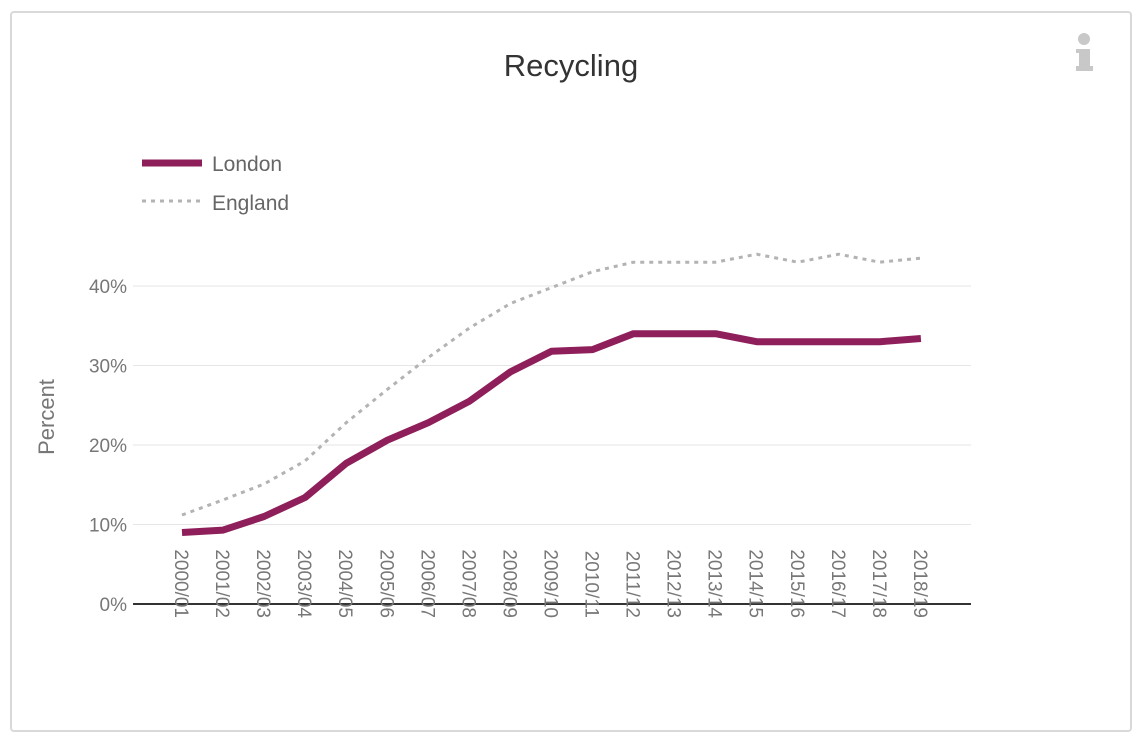 This screenshot has height=744, width=1146. What do you see at coordinates (180, 583) in the screenshot?
I see `x-tick-label: 2000/01` at bounding box center [180, 583].